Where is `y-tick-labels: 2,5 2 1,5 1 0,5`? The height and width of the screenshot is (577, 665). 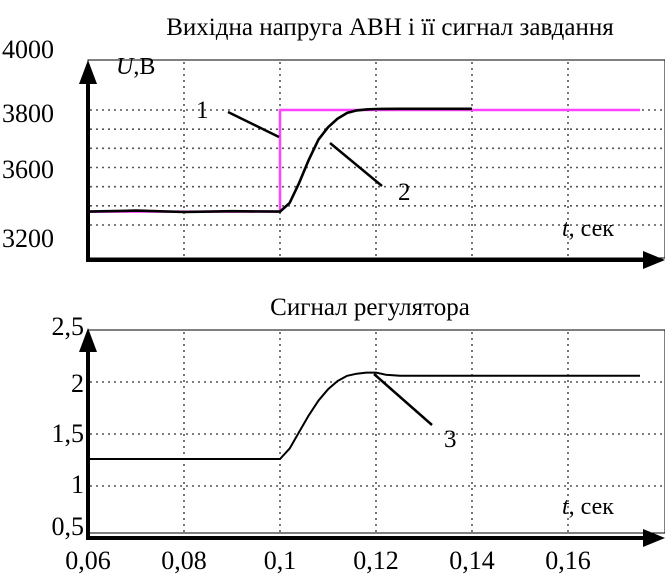 y-tick-labels: 2,5 2 1,5 1 0,5 is located at coordinates (68, 426).